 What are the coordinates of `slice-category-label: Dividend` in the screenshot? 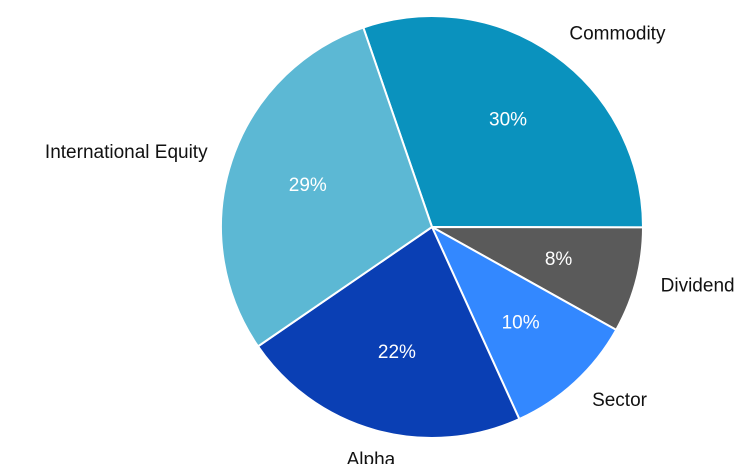 It's located at (698, 286).